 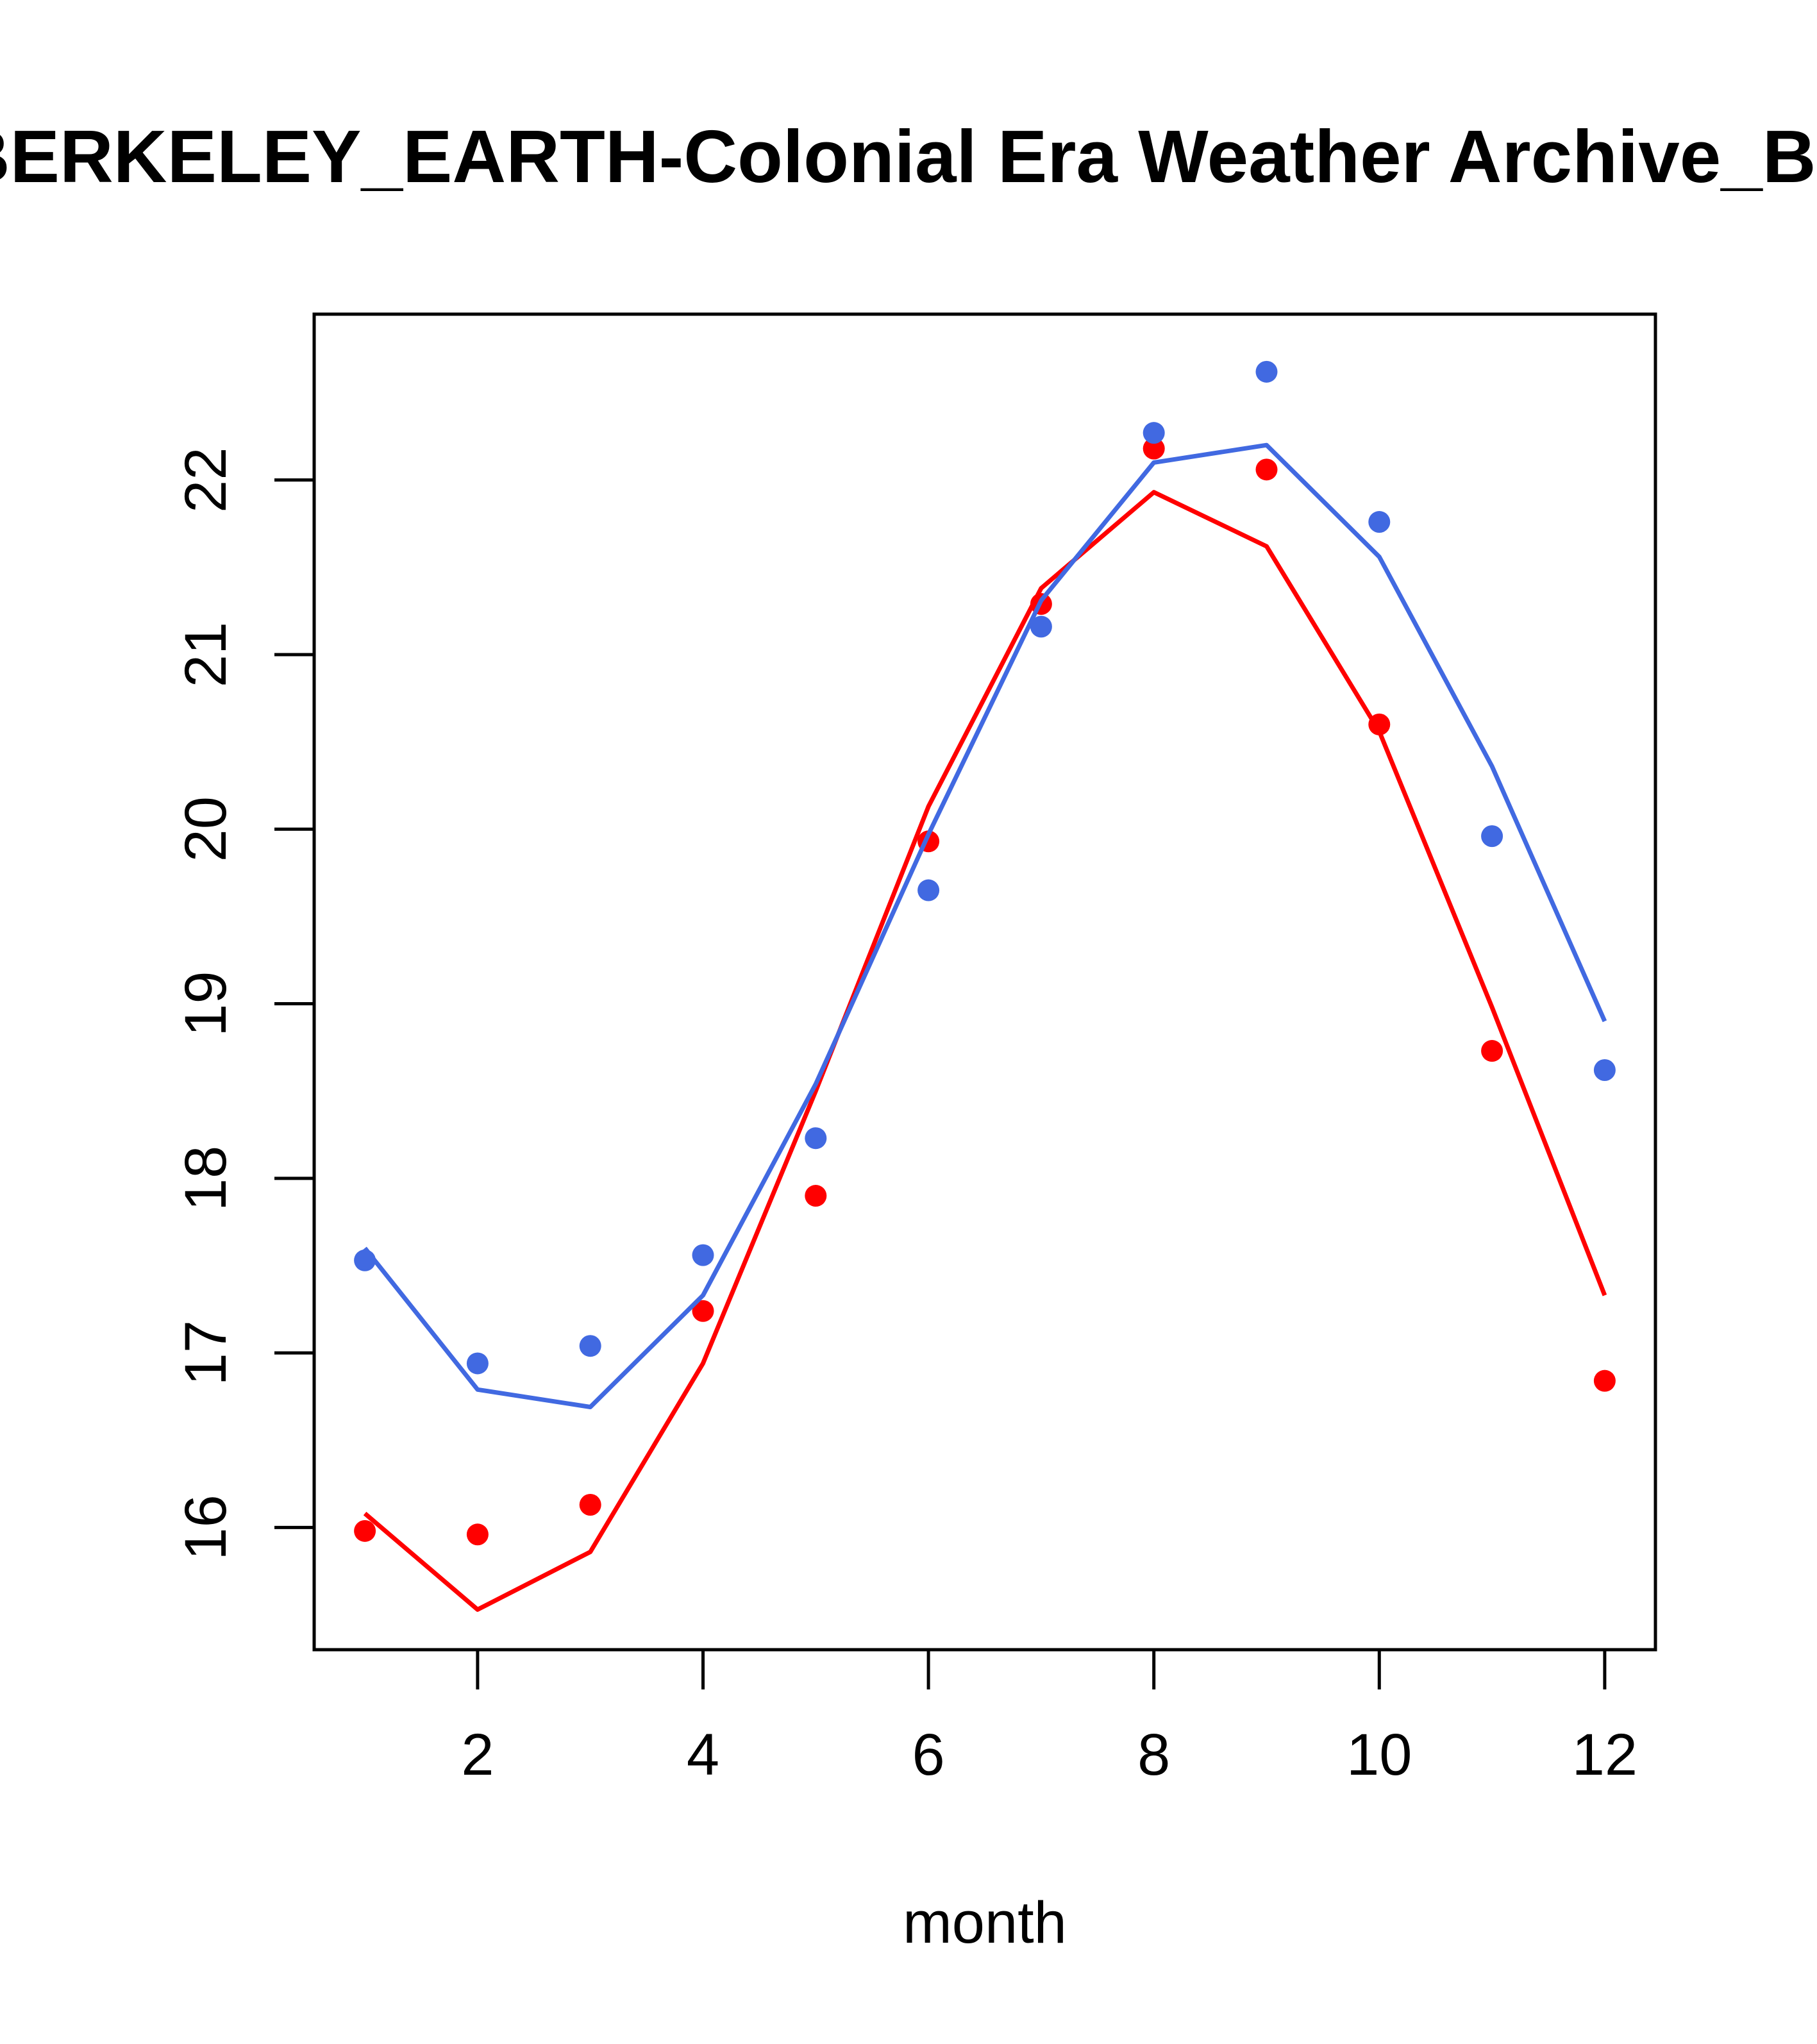 I want to click on y-tick-label: 22, so click(x=206, y=480).